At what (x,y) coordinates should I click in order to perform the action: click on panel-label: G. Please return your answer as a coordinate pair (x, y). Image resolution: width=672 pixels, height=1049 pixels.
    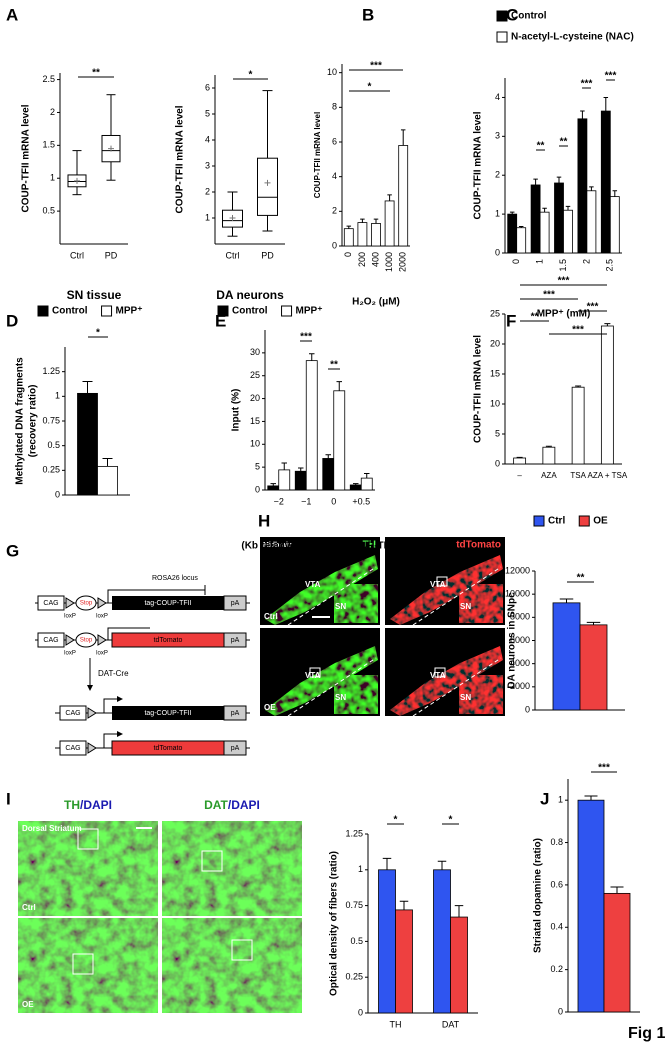
    Looking at the image, I should click on (12, 550).